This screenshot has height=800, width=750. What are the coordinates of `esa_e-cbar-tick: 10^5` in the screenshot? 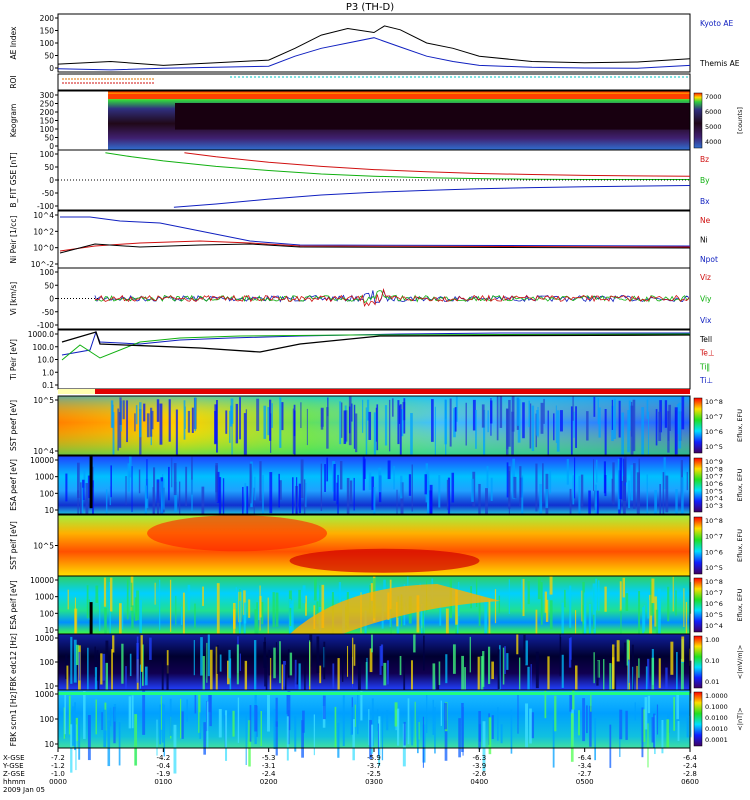 It's located at (714, 491).